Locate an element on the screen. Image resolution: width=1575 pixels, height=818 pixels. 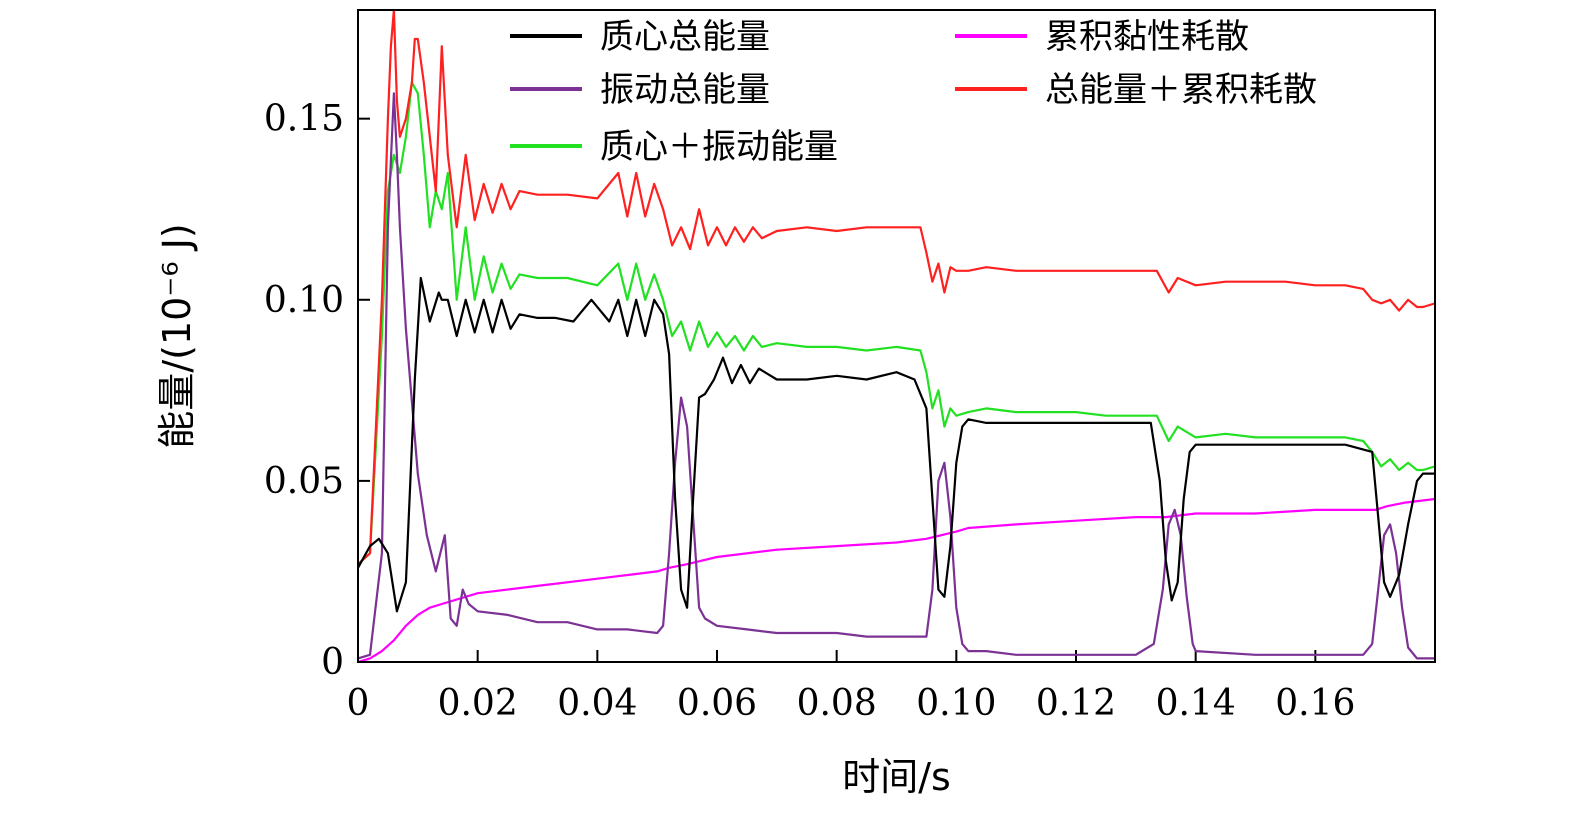
y-axis-title: 能量/(10⁻⁶ J) is located at coordinates (177, 335).